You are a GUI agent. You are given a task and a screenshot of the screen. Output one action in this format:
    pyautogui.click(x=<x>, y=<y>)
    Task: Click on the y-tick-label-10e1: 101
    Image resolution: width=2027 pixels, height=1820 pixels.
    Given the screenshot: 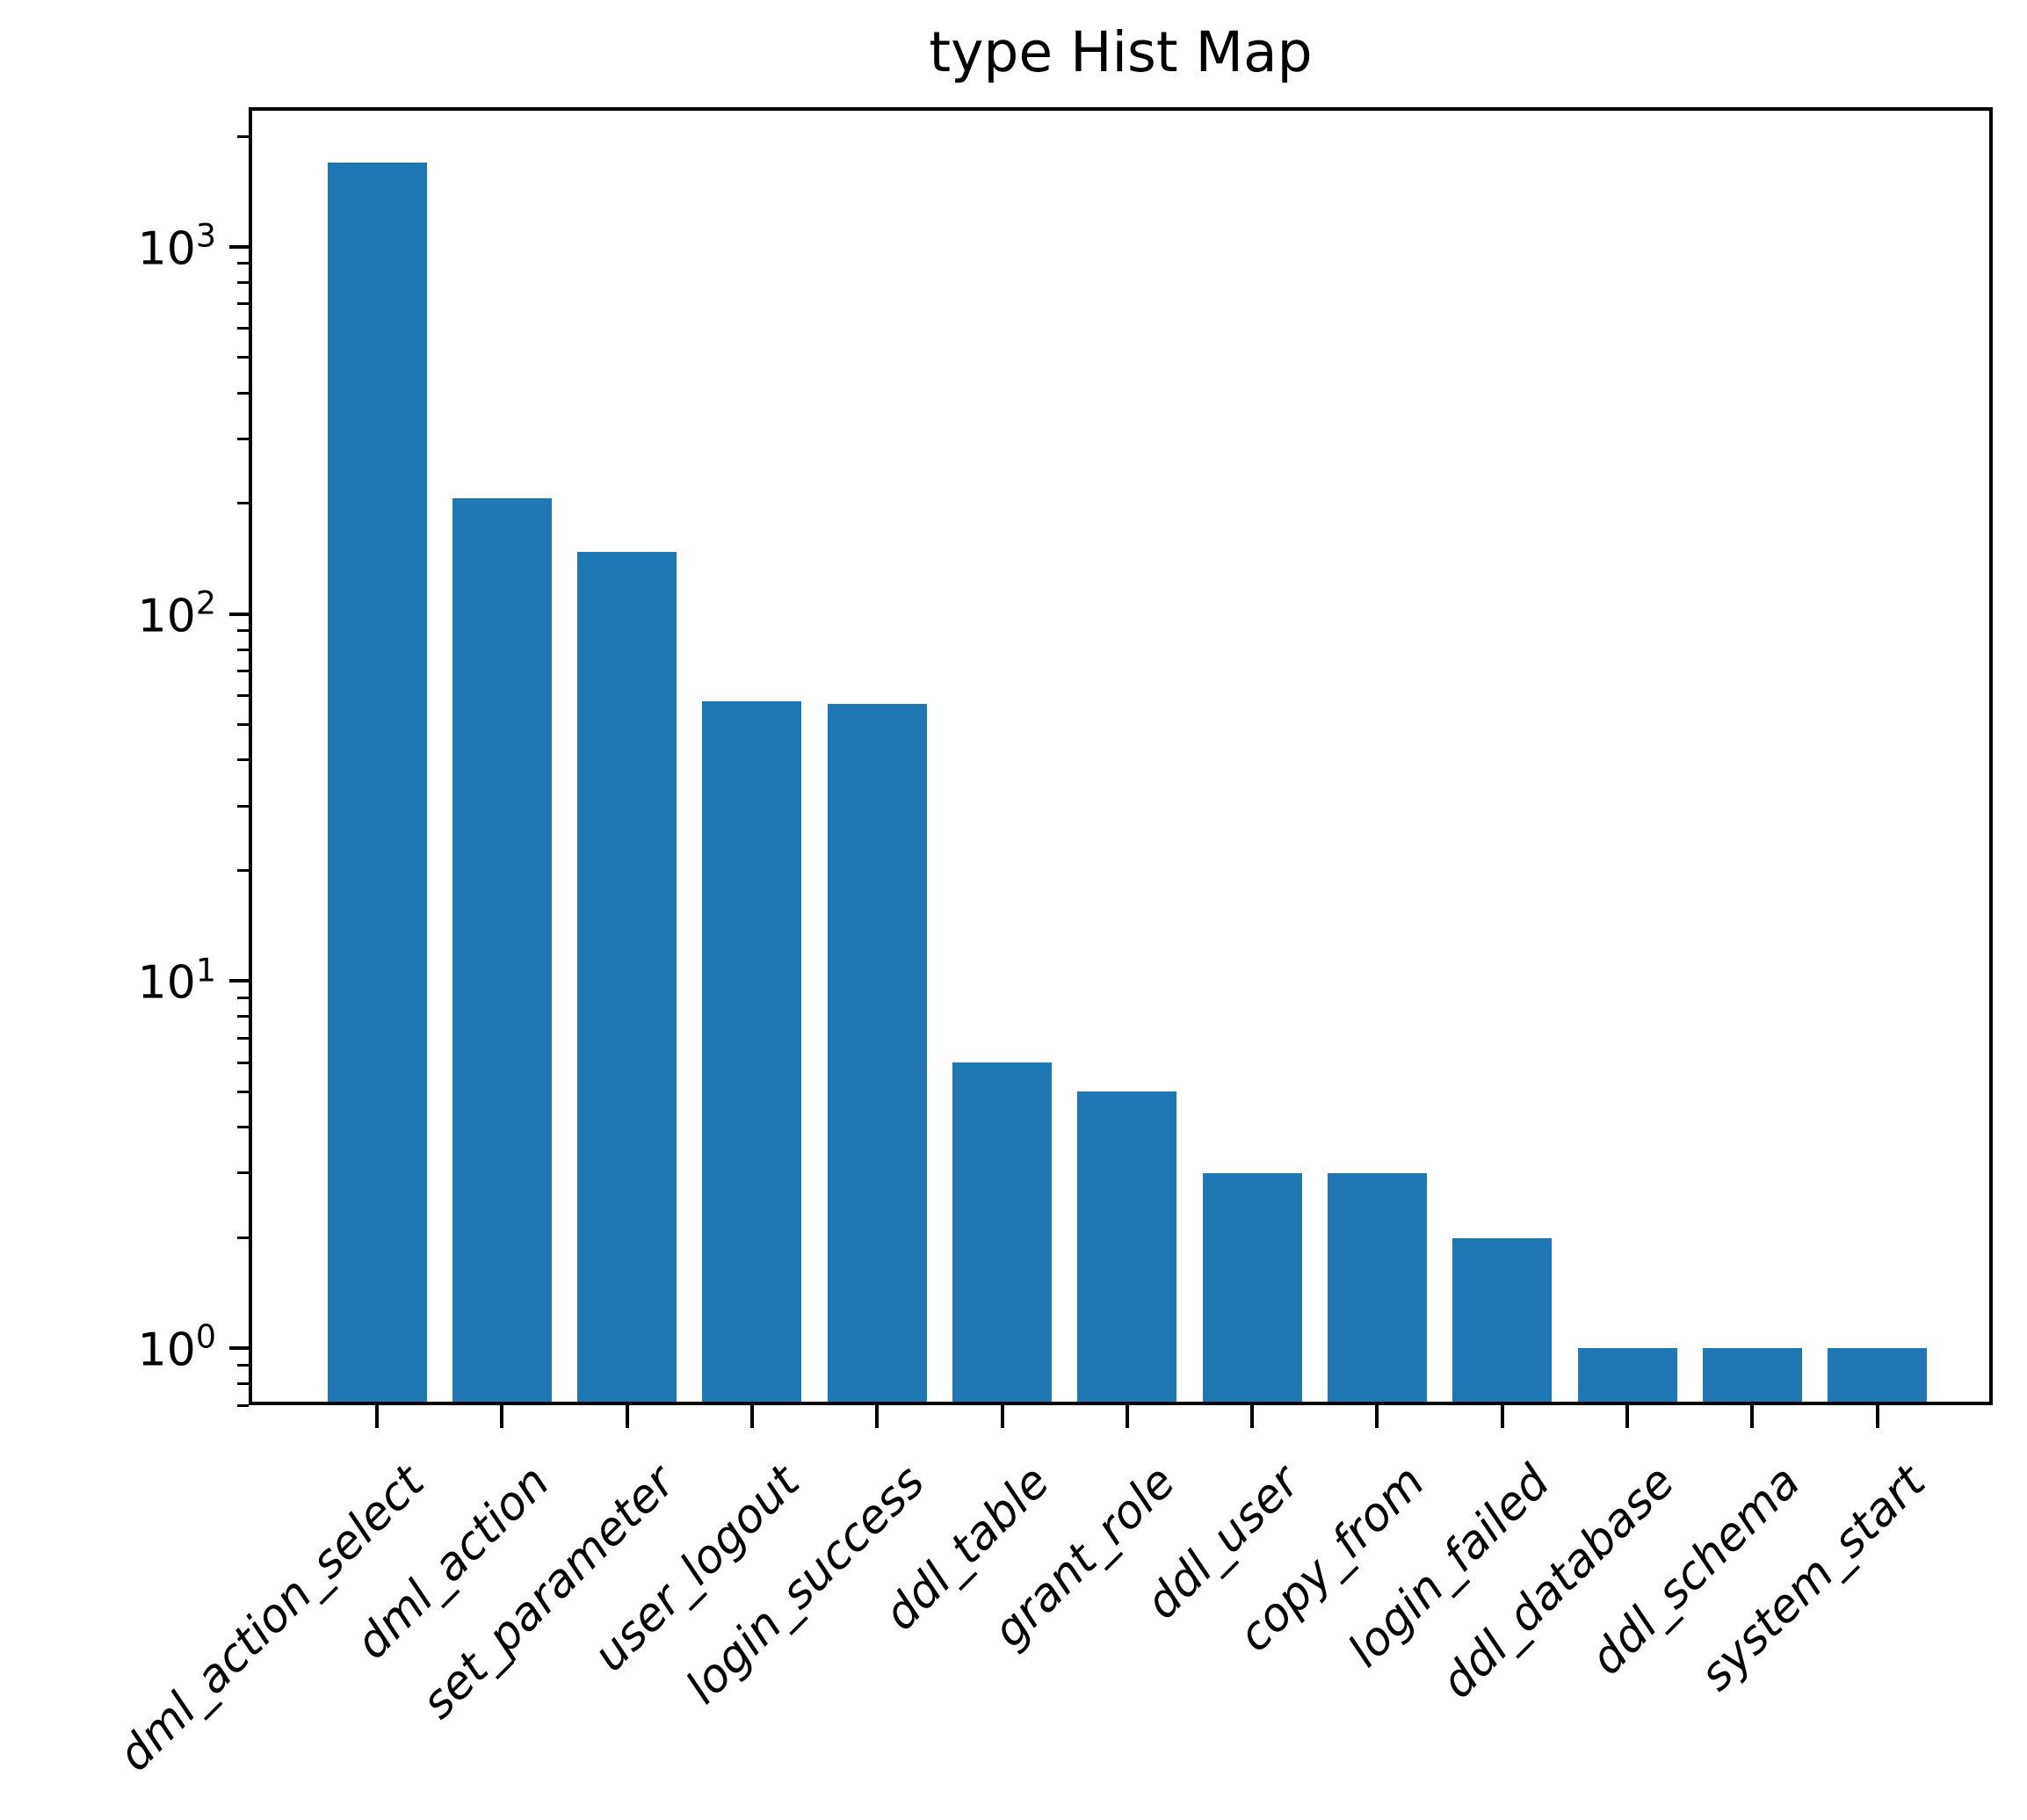 What is the action you would take?
    pyautogui.click(x=177, y=980)
    